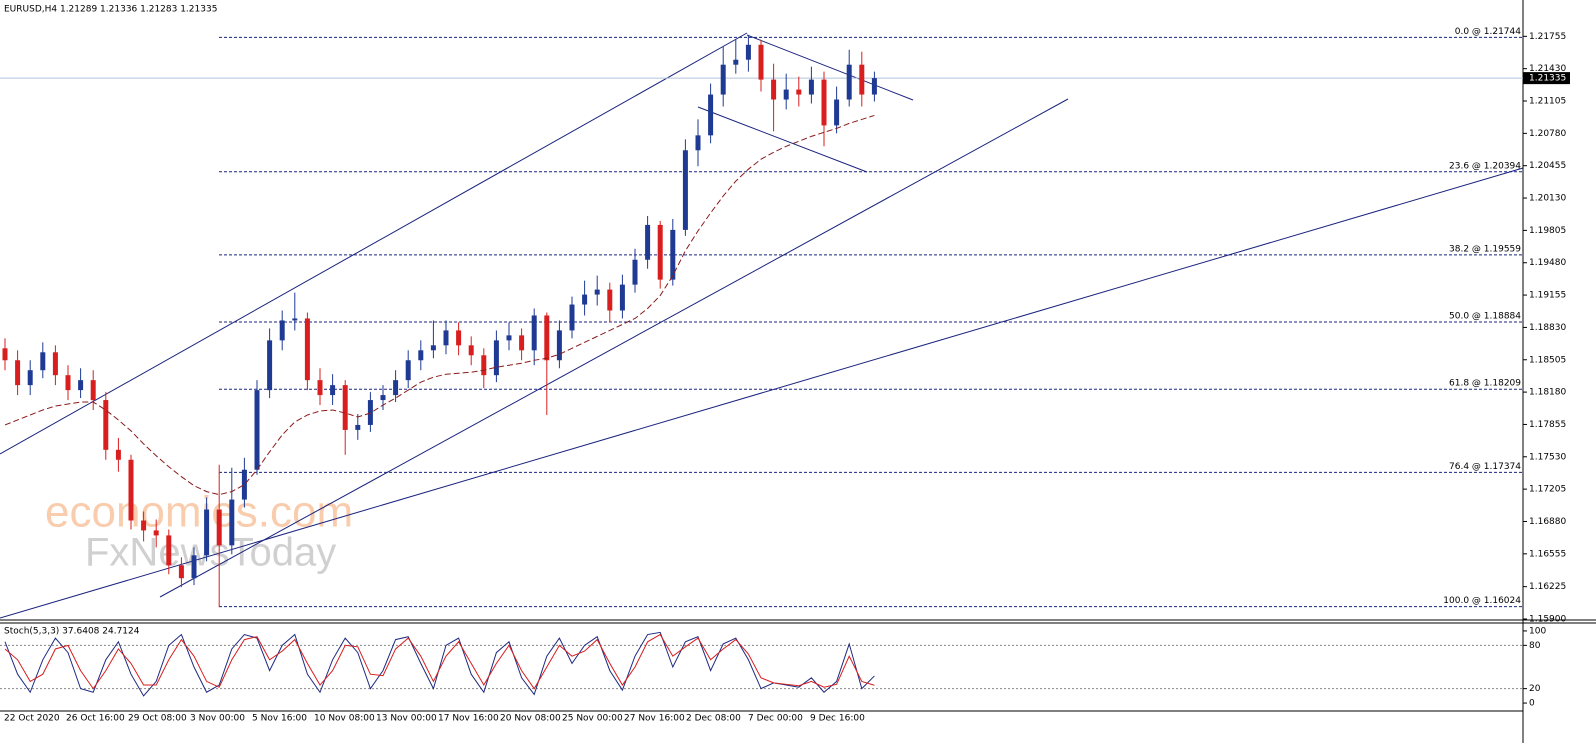 The image size is (1596, 743). I want to click on watermark: FxNewsToday, so click(210, 553).